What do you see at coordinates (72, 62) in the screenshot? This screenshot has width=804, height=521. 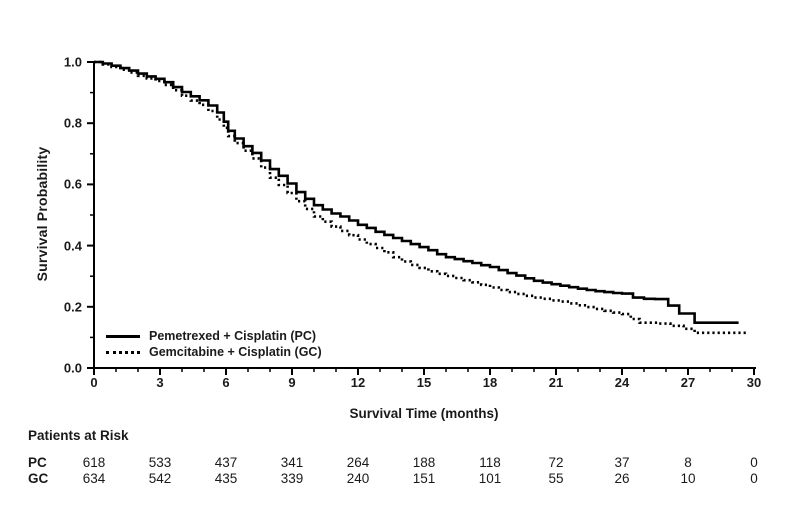 I see `y-tick-label: 1.0` at bounding box center [72, 62].